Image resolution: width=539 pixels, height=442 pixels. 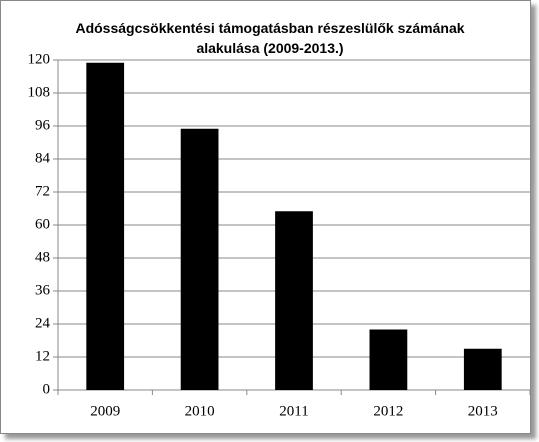 What do you see at coordinates (43, 125) in the screenshot?
I see `y-tick-label: 96` at bounding box center [43, 125].